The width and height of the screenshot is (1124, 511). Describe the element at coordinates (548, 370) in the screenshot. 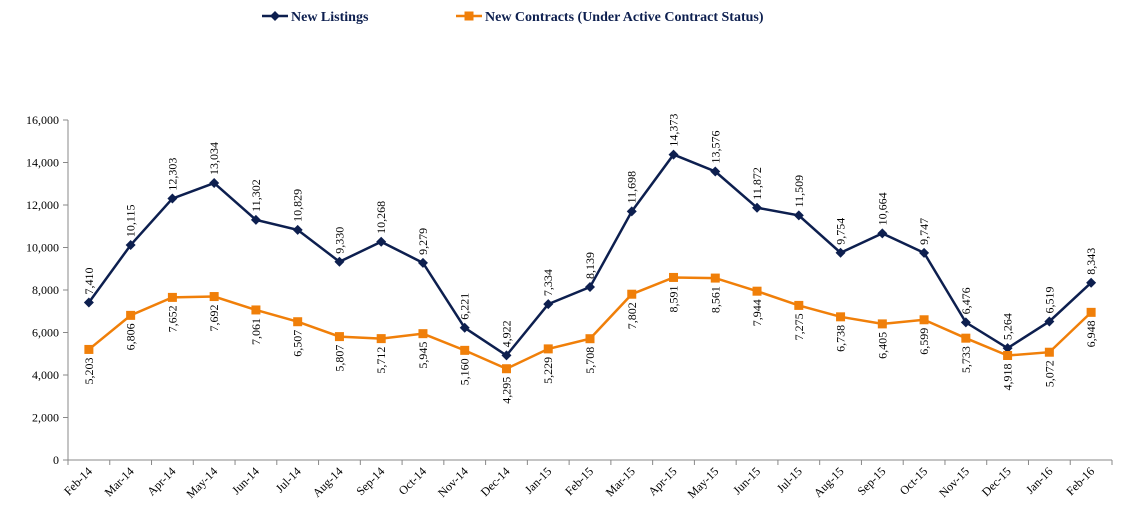

I see `data-label: 5,229` at that location.